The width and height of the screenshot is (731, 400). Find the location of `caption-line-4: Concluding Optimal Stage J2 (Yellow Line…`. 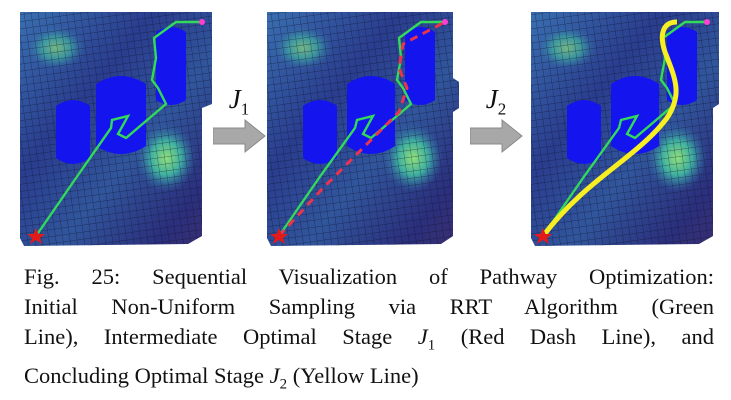

caption-line-4: Concluding Optimal Stage J2 (Yellow Line… is located at coordinates (221, 377).